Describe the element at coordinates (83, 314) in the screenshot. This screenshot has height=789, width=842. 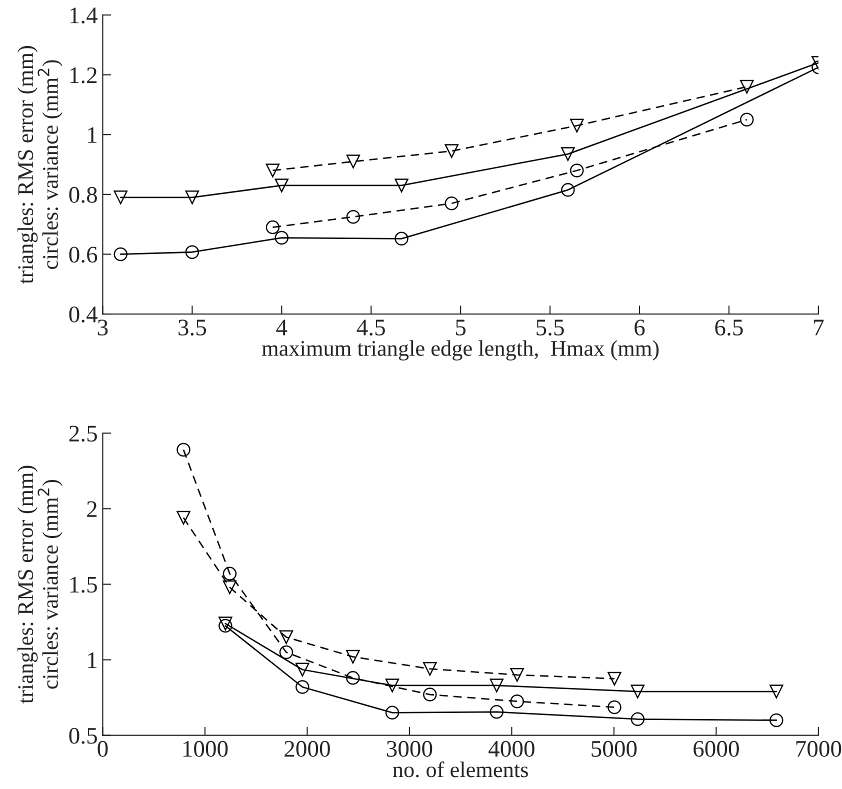
I see `y-tick-label: 0.4` at that location.